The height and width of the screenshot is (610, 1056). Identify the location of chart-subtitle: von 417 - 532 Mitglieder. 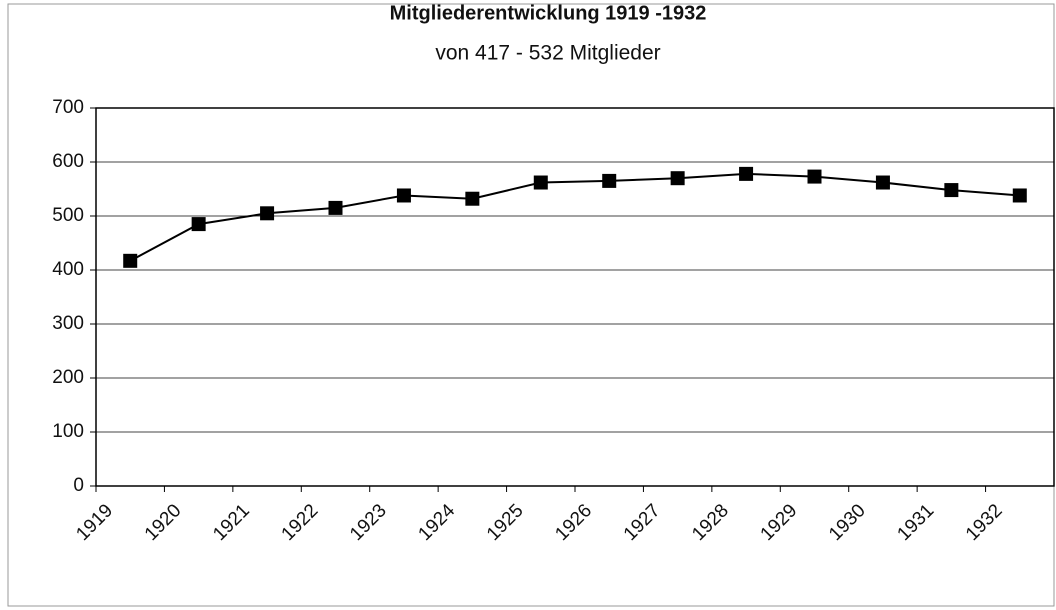
(547, 53).